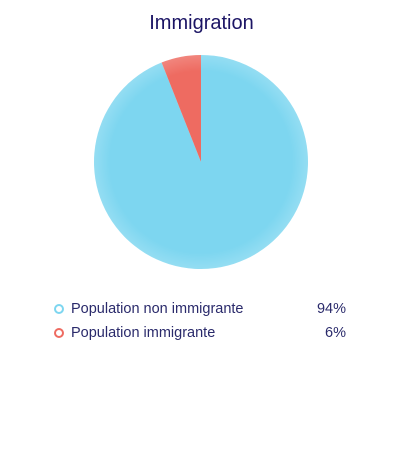 This screenshot has height=459, width=403. Describe the element at coordinates (201, 23) in the screenshot. I see `chart-title: Immigration` at that location.